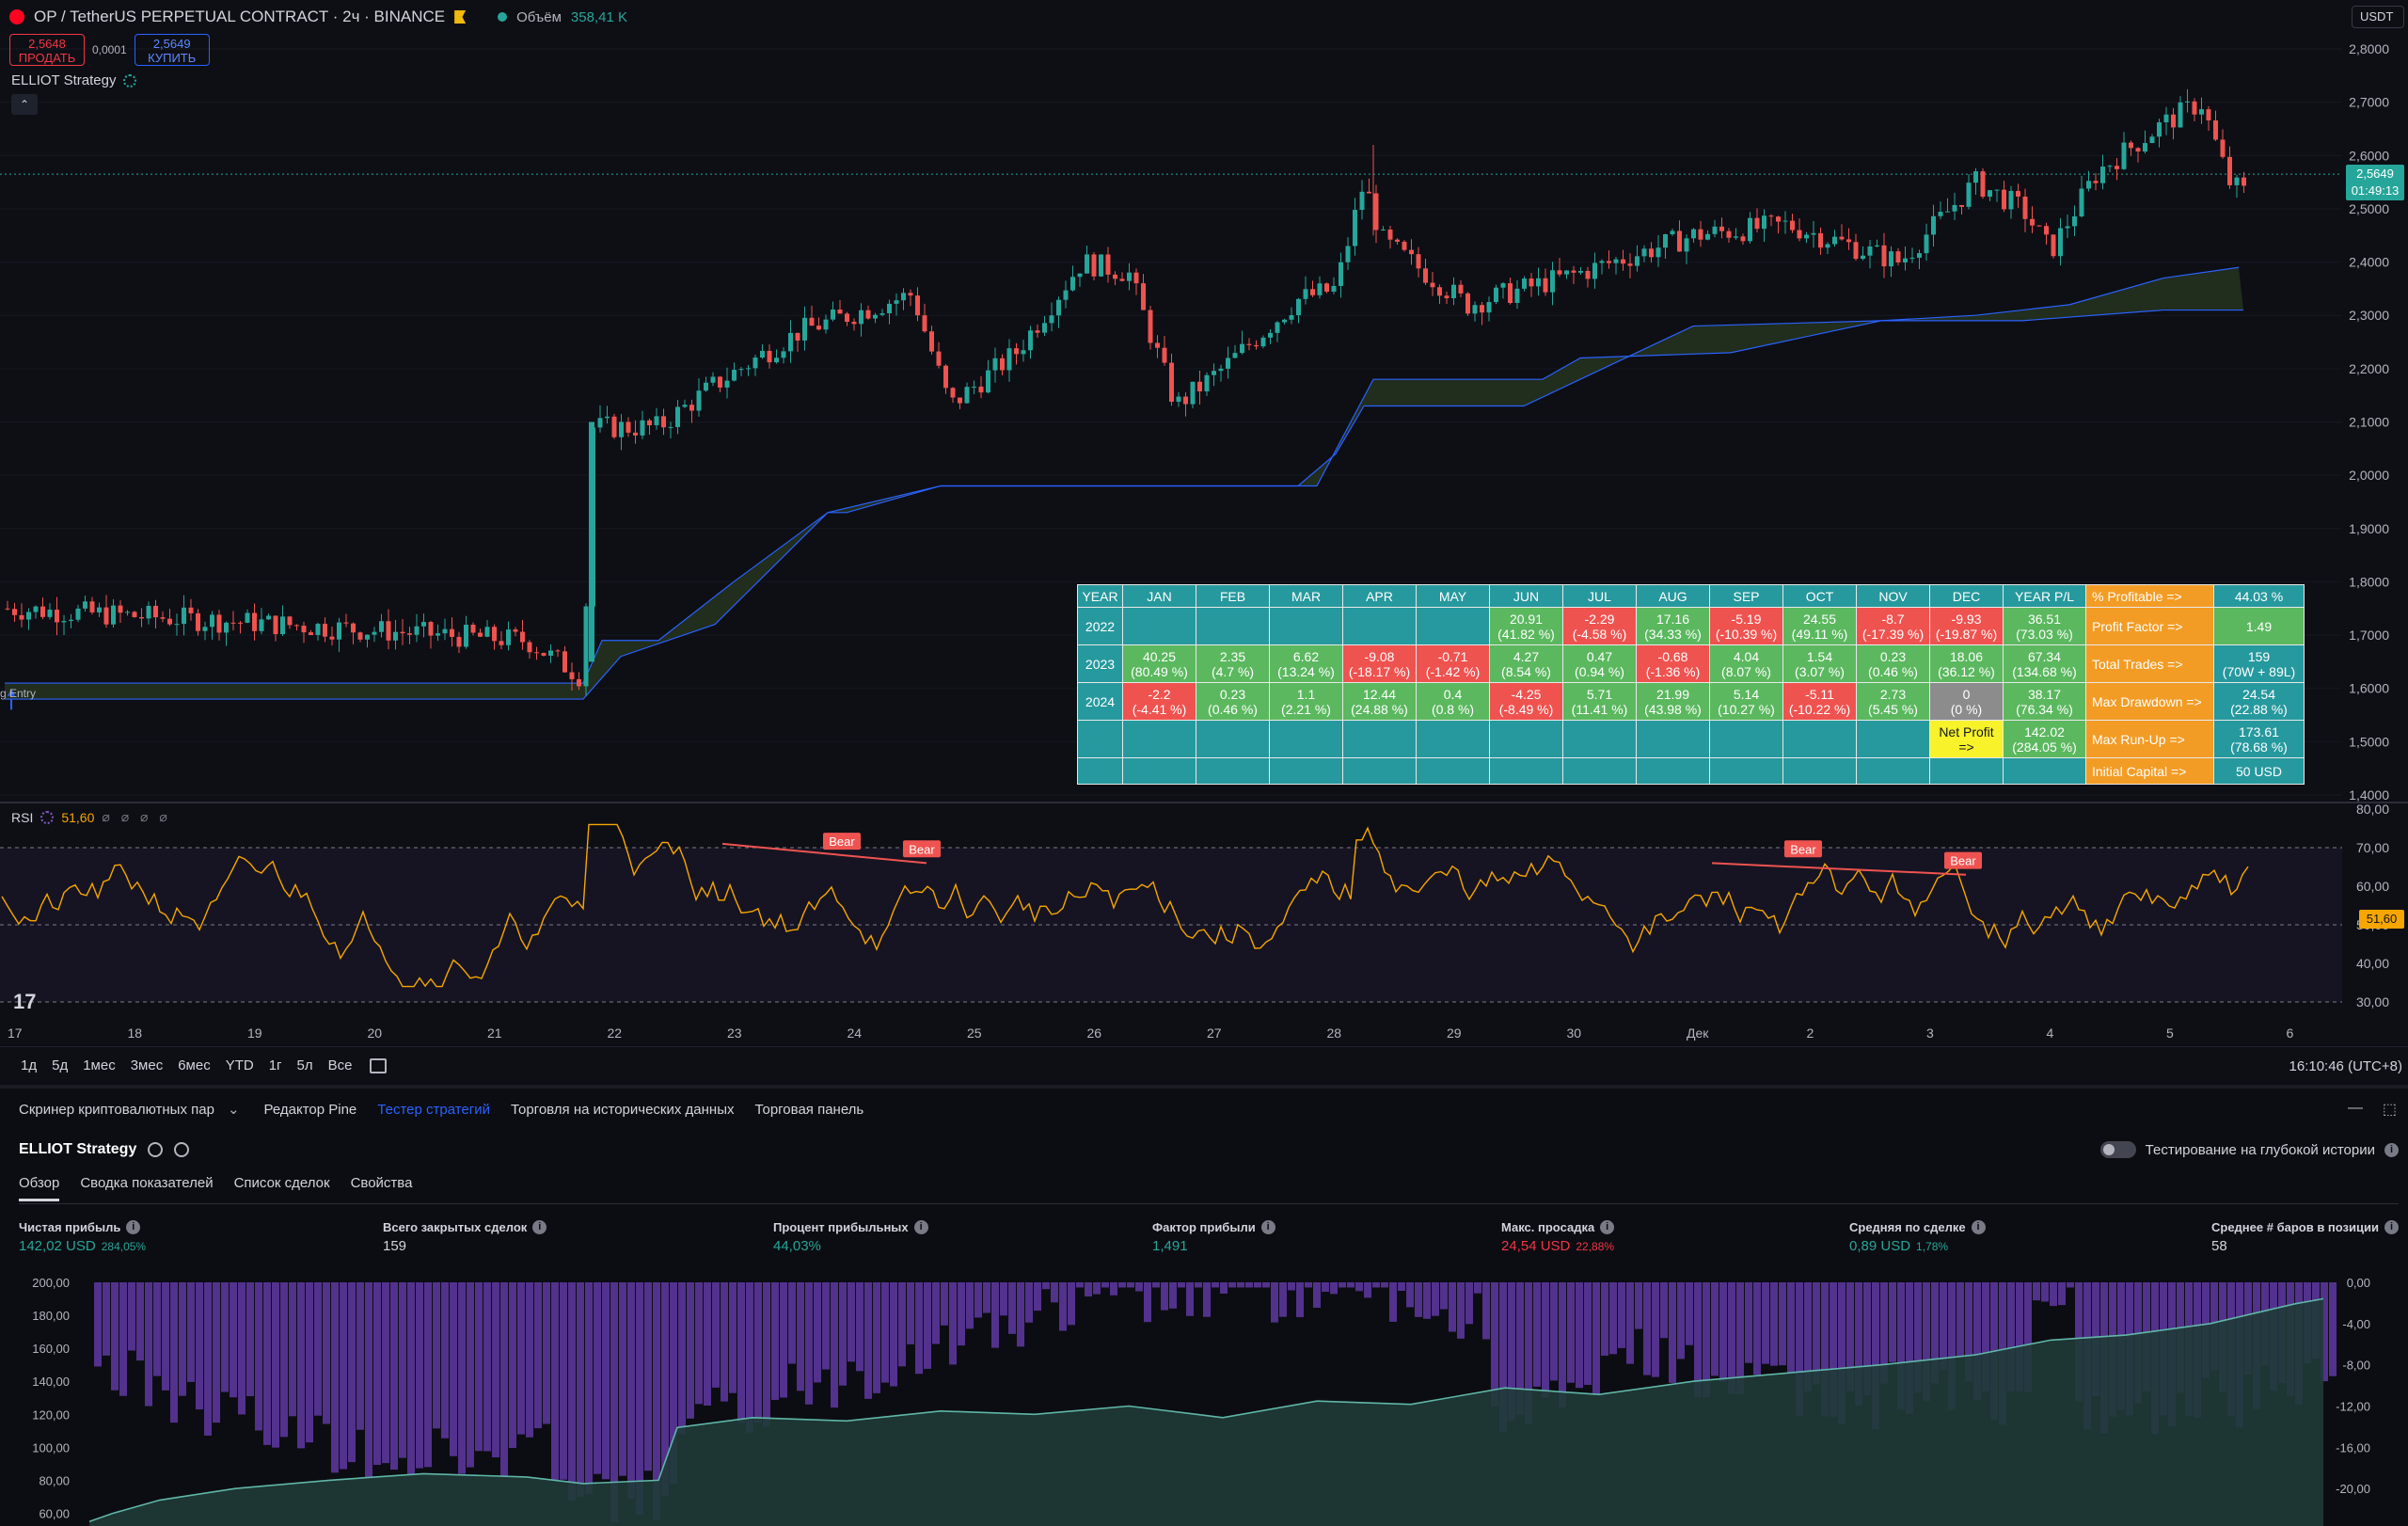 Image resolution: width=2408 pixels, height=1526 pixels. I want to click on cell-value: 1.49, so click(2259, 626).